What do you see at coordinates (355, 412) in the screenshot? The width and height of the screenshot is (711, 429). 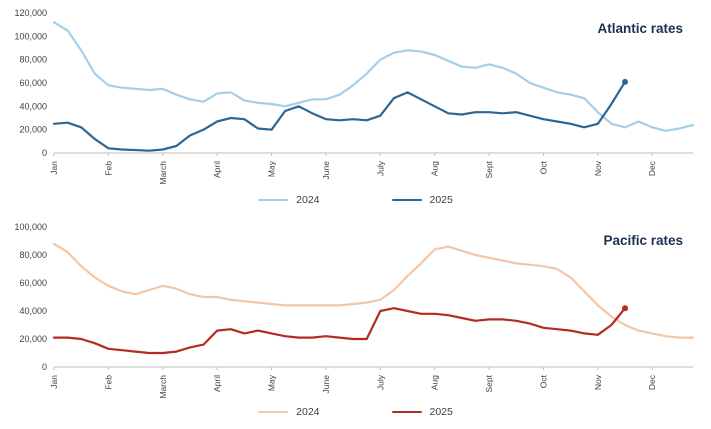 I see `pacific-legend: 2024 2025` at bounding box center [355, 412].